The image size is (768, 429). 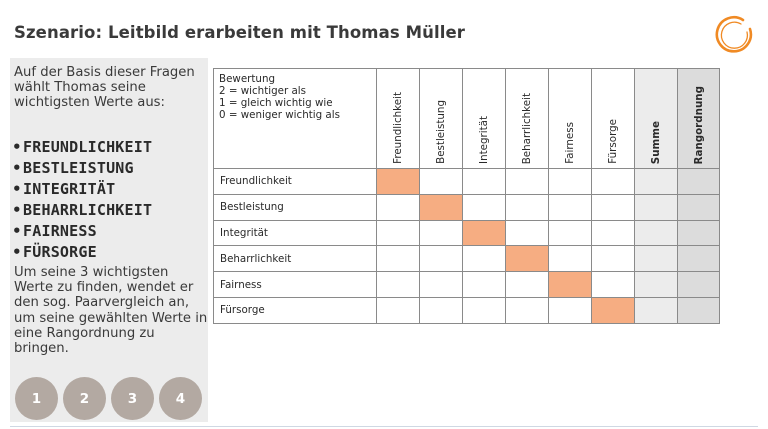 What do you see at coordinates (295, 233) in the screenshot?
I see `row-label: Integrität` at bounding box center [295, 233].